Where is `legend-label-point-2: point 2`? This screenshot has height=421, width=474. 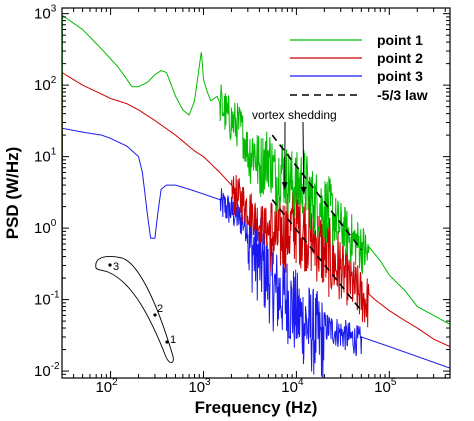
legend-label-point-2: point 2 is located at coordinates (400, 58).